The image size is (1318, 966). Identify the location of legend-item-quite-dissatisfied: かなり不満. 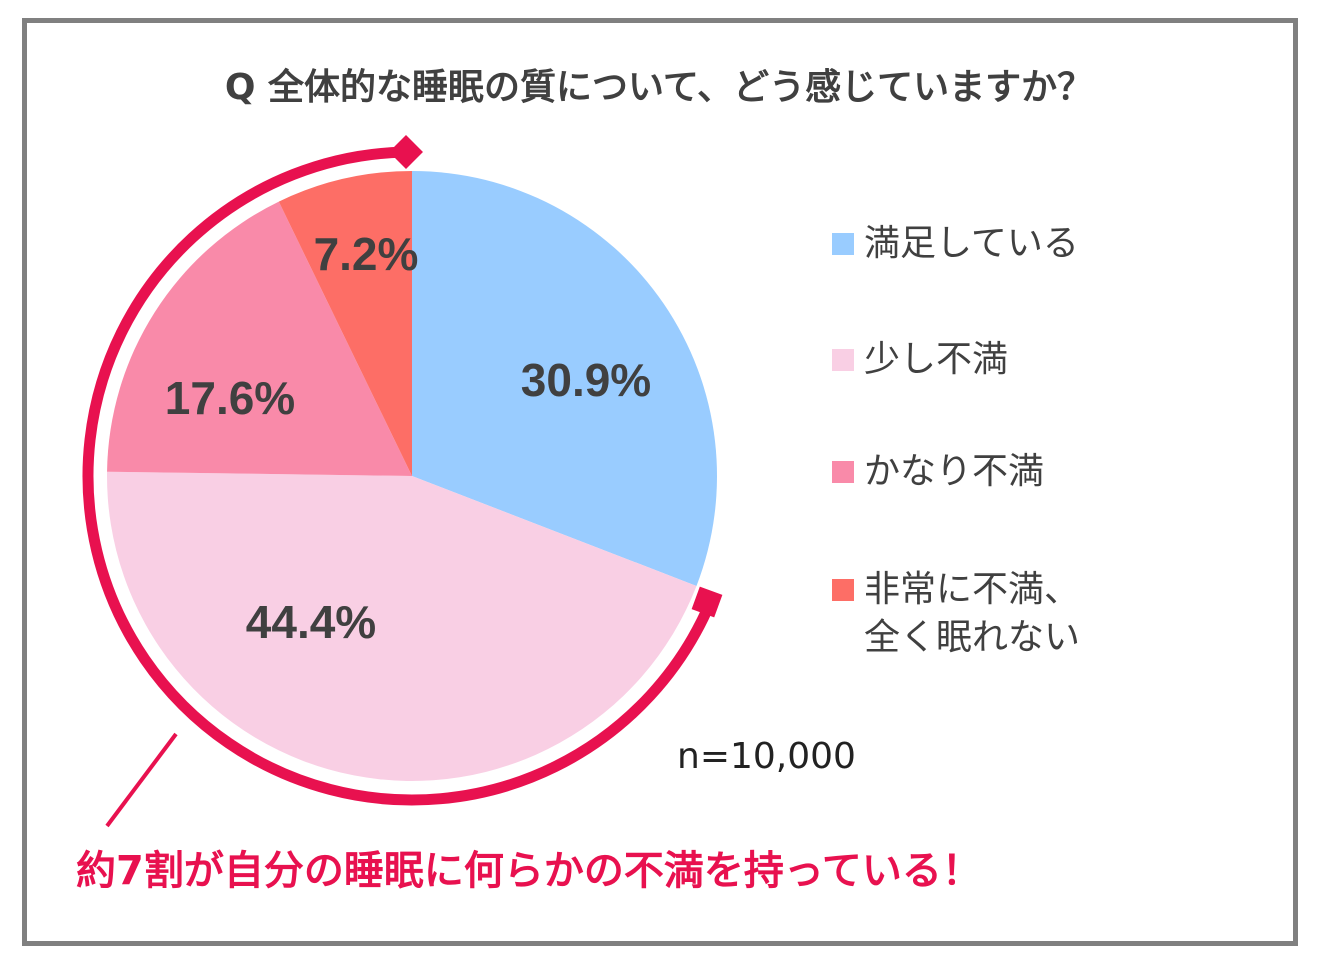
(938, 472).